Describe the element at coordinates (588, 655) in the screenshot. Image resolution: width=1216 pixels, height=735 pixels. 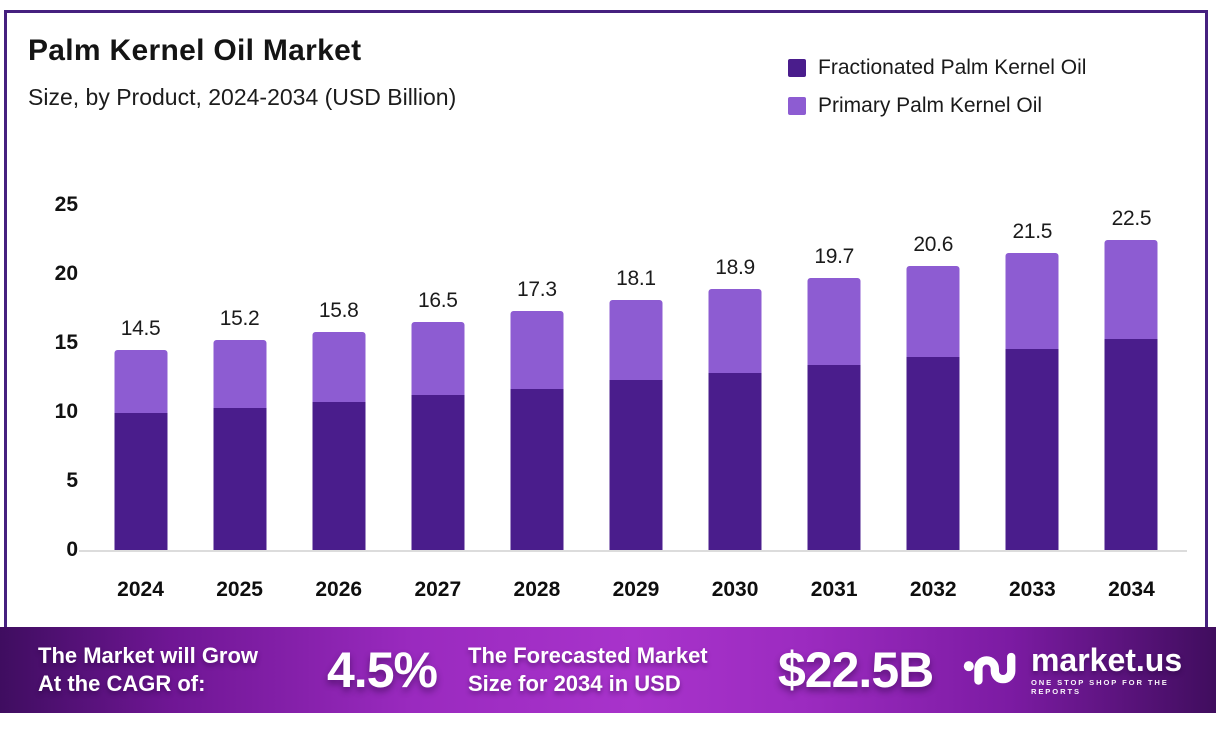
I see `forecast-caption-line1: The Forecasted Market` at that location.